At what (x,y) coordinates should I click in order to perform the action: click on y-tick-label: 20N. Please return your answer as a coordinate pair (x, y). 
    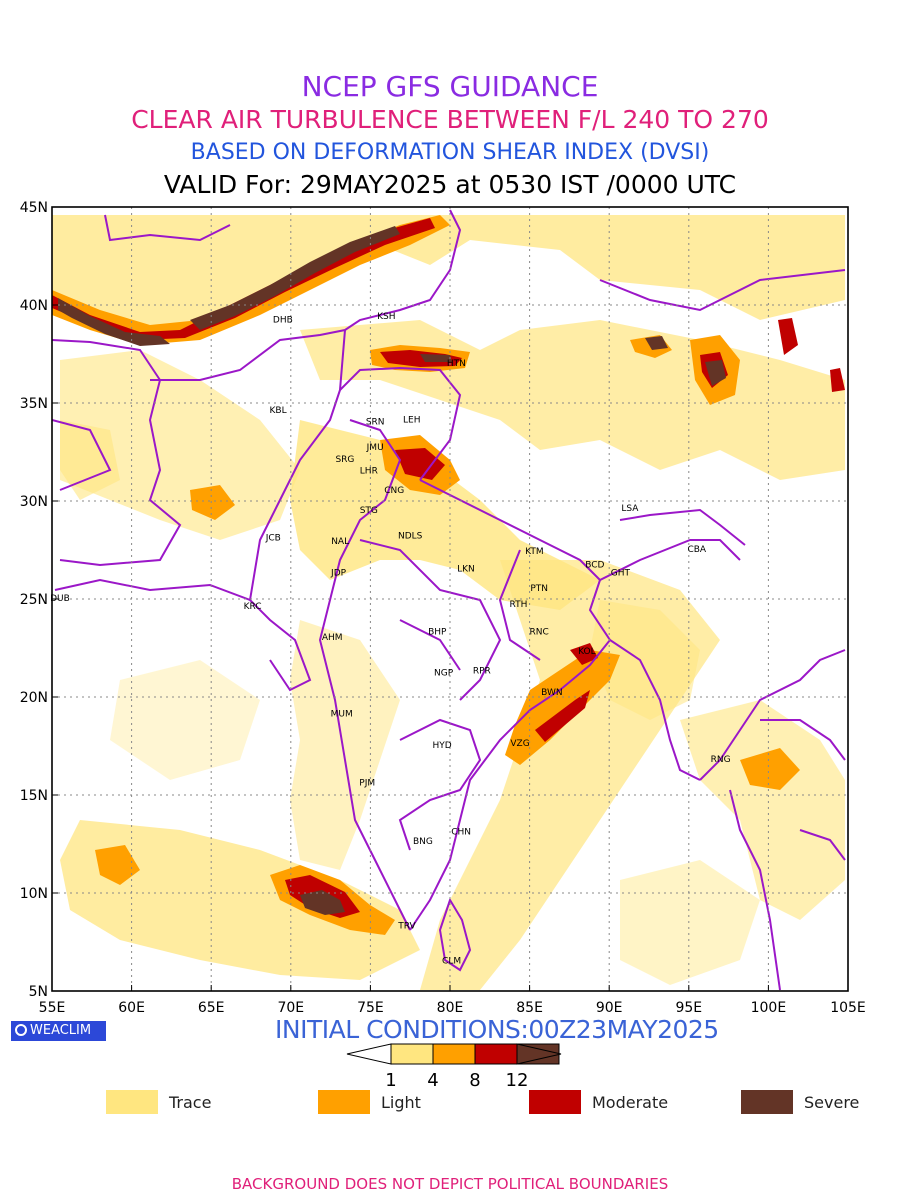
    Looking at the image, I should click on (34, 698).